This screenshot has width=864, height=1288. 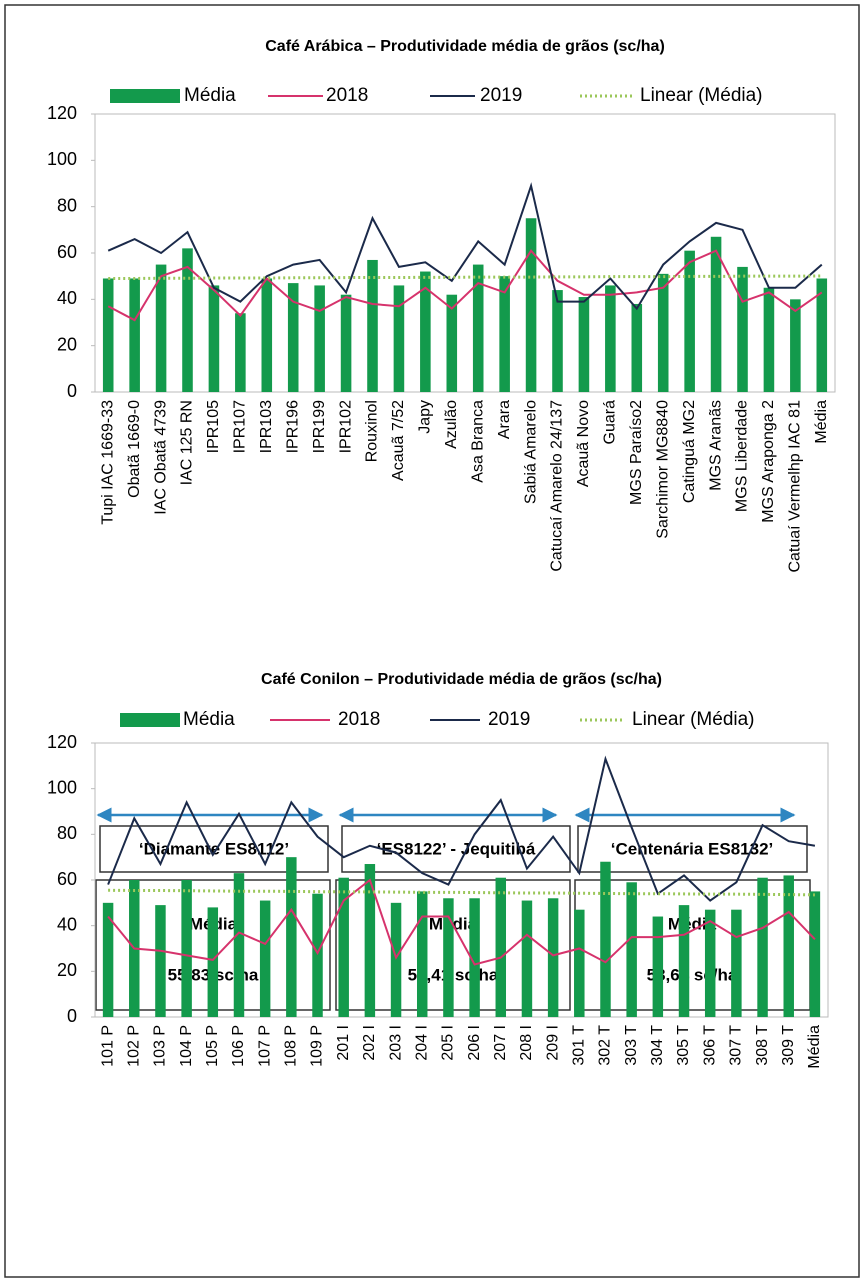 What do you see at coordinates (238, 1046) in the screenshot?
I see `x-tick-label: 106 P` at bounding box center [238, 1046].